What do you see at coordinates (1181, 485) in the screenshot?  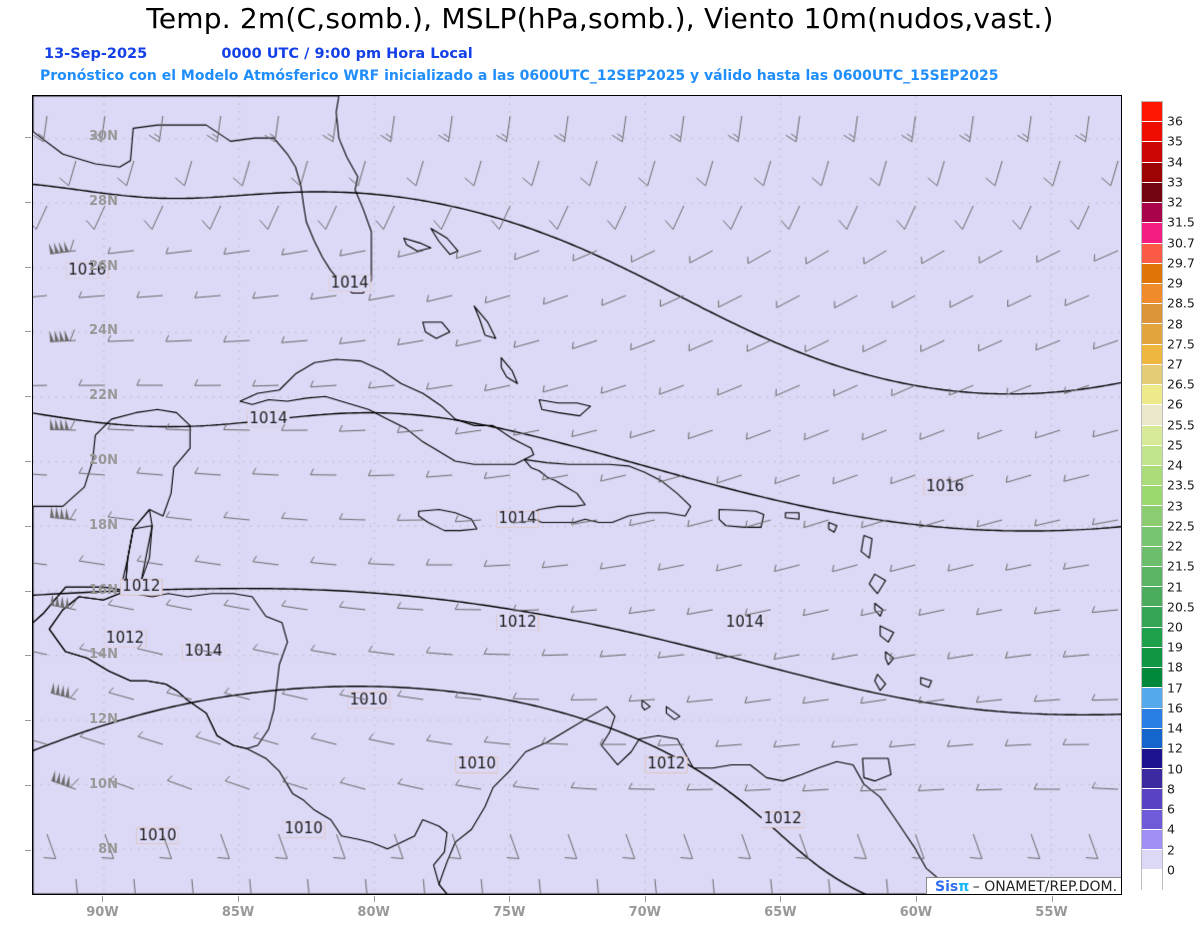 I see `colorbar-tick-label: 23.5` at bounding box center [1181, 485].